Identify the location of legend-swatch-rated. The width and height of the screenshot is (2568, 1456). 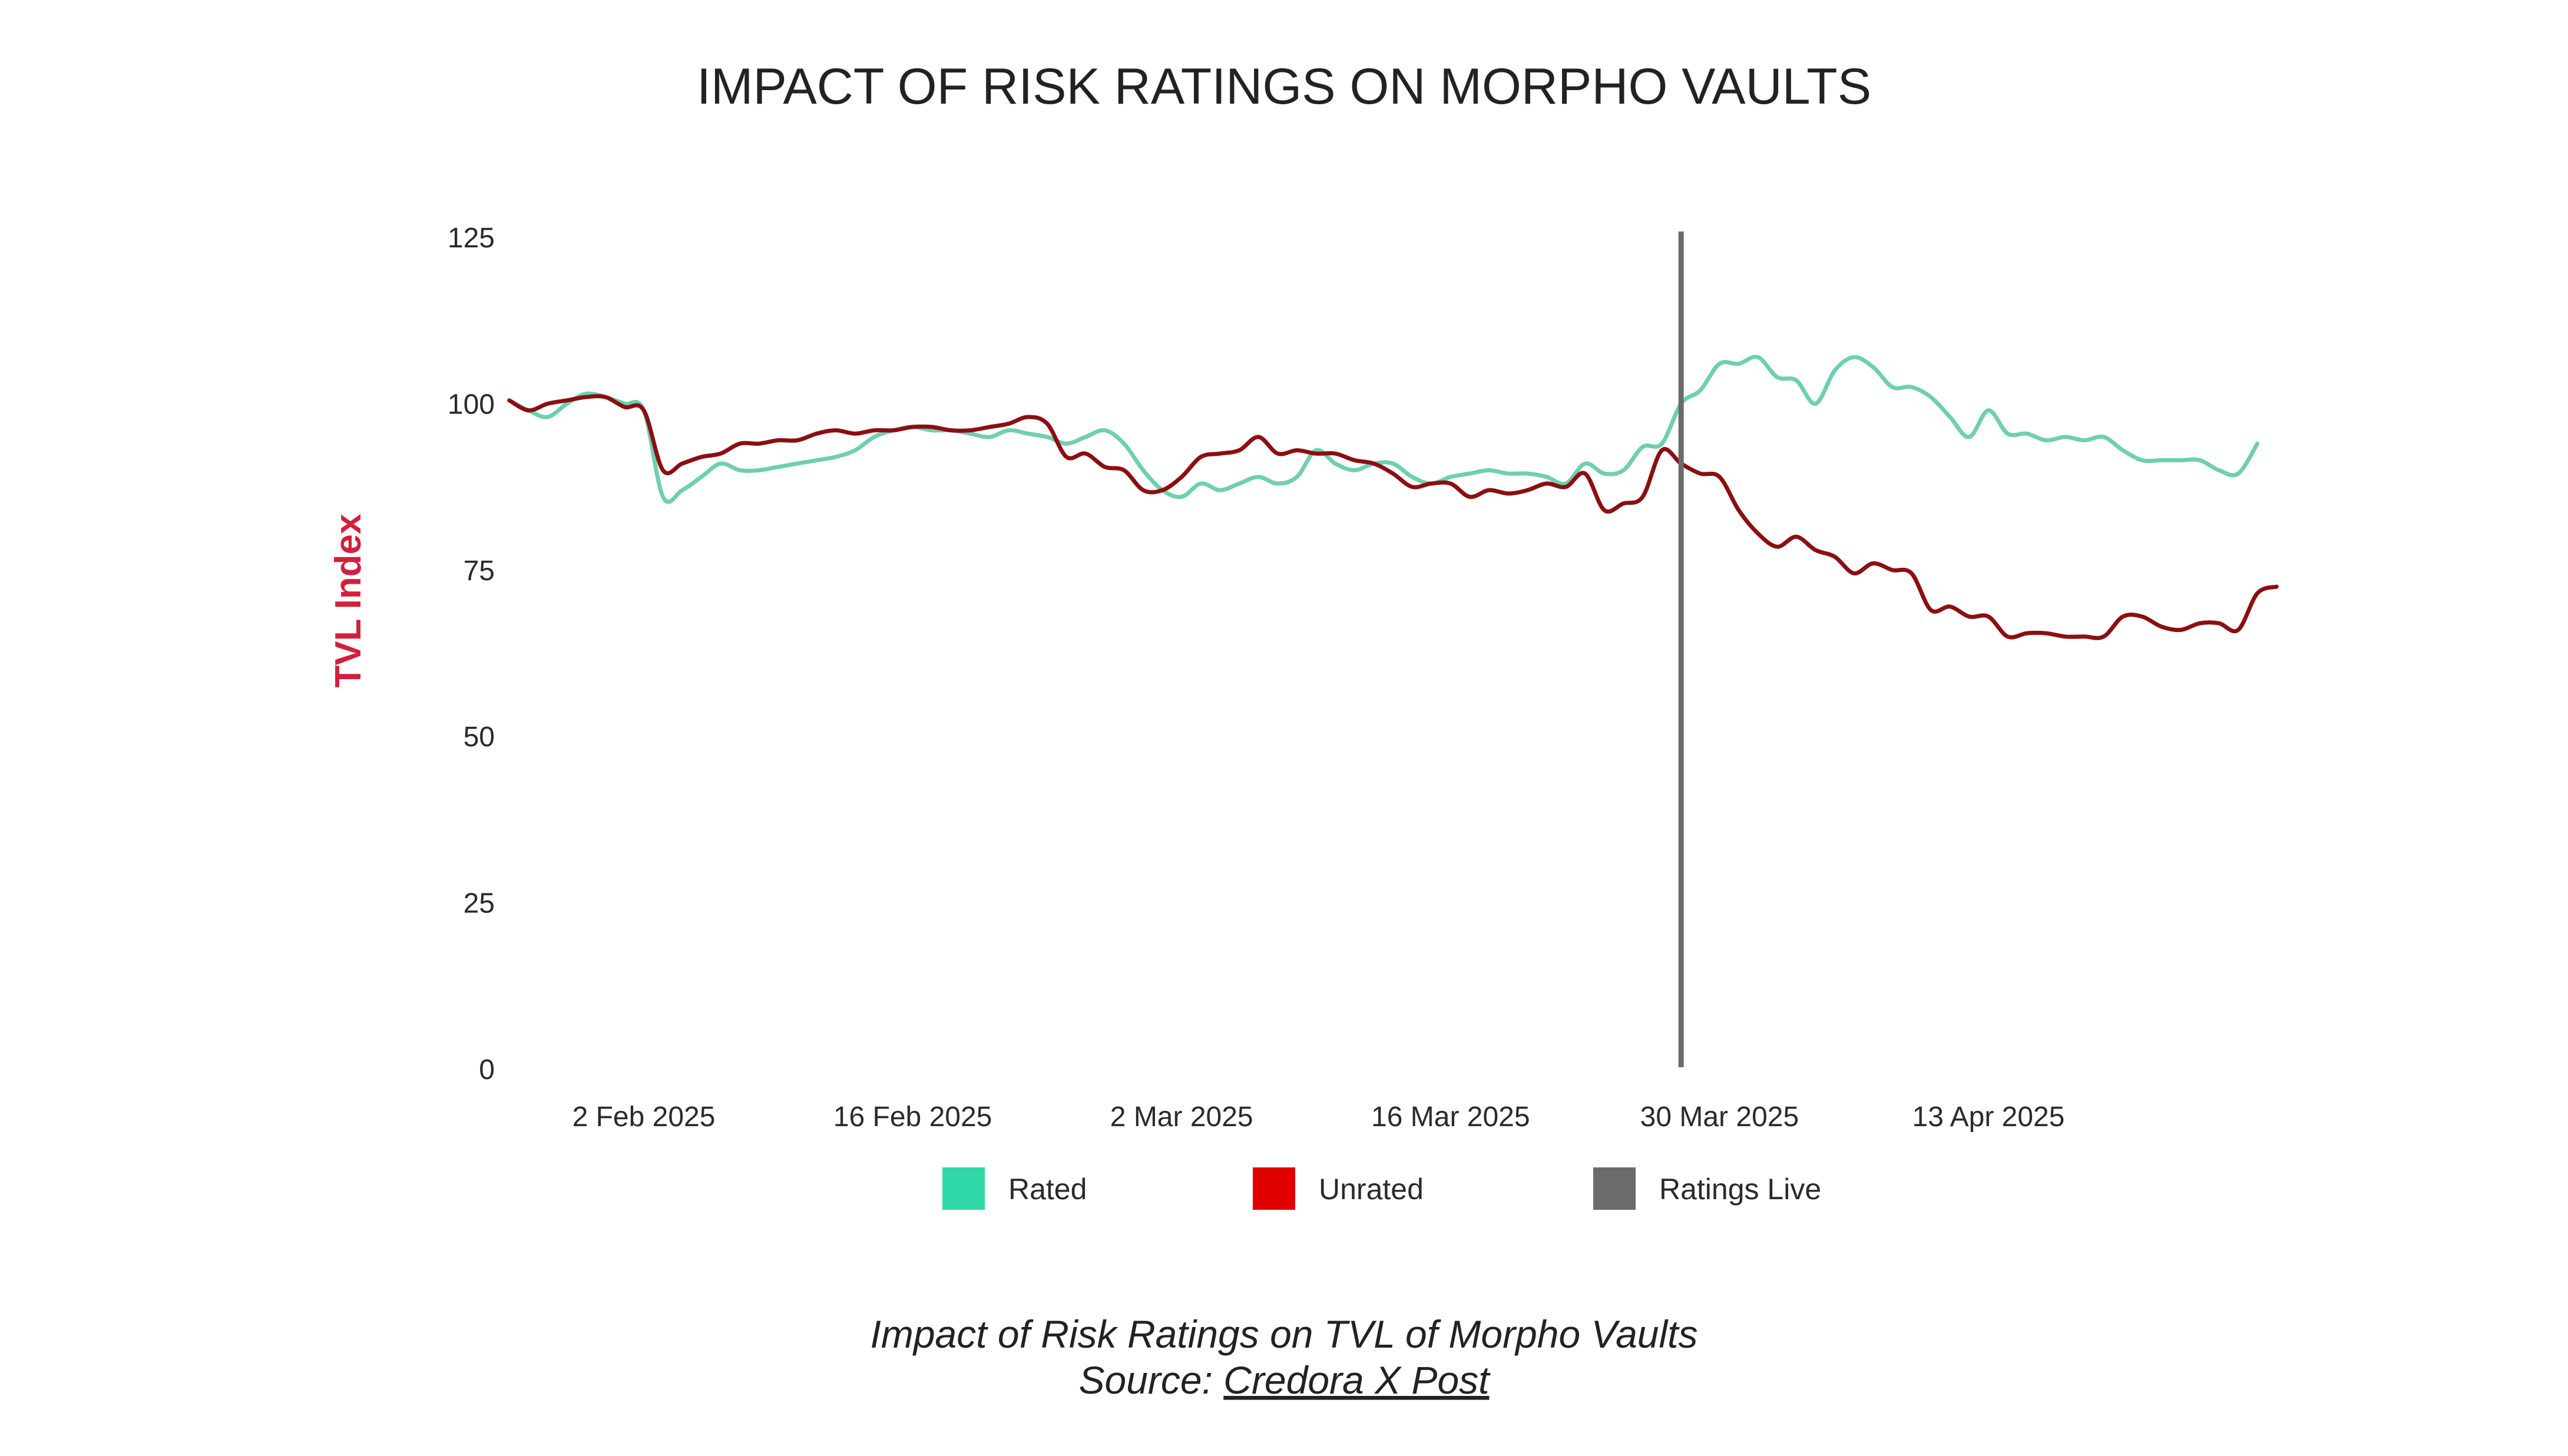
(963, 1188).